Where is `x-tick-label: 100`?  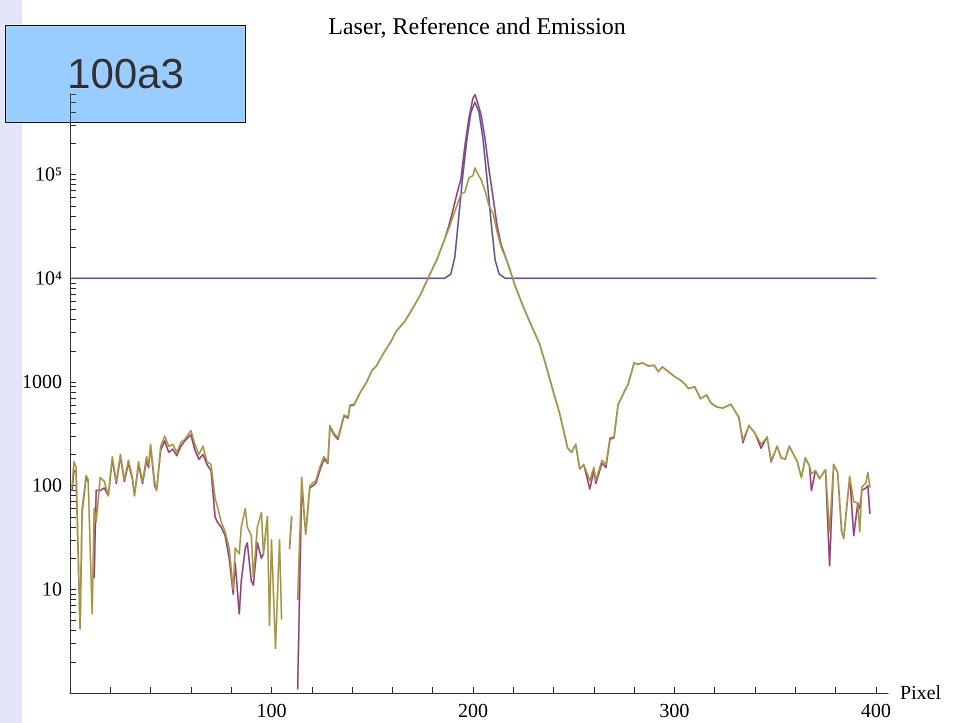 x-tick-label: 100 is located at coordinates (271, 711).